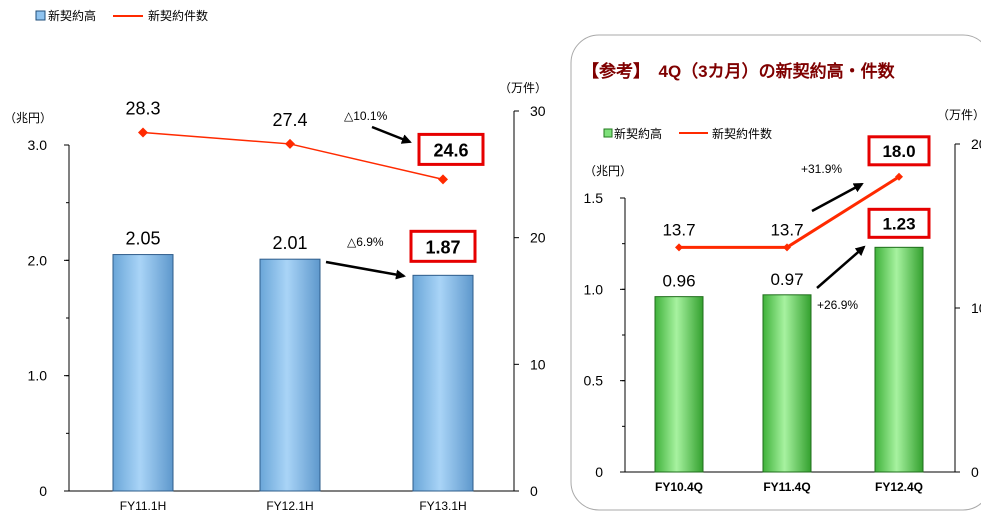  Describe the element at coordinates (365, 242) in the screenshot. I see `left-bar-change-label: △6.9%` at that location.